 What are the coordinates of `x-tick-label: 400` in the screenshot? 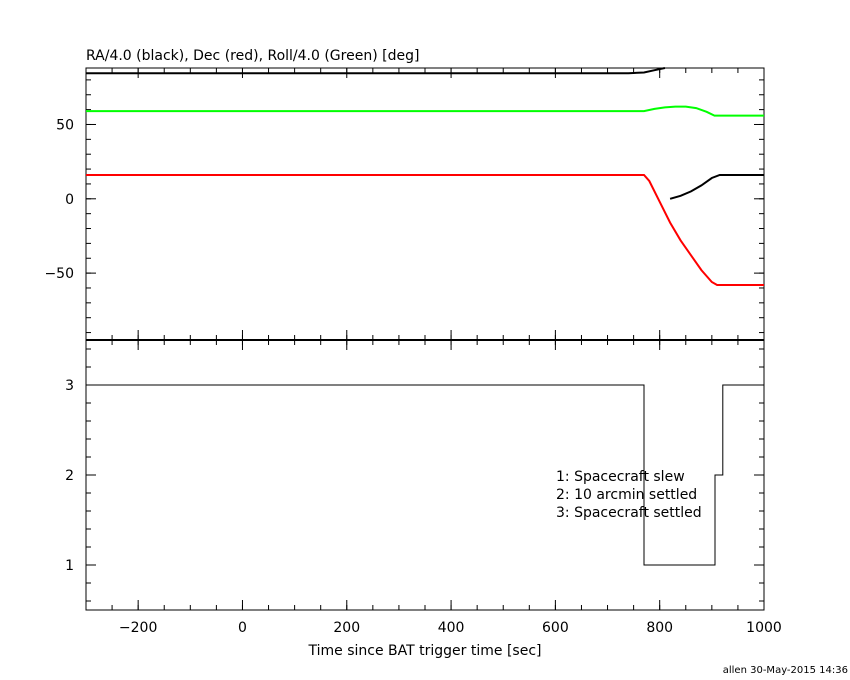 It's located at (451, 628).